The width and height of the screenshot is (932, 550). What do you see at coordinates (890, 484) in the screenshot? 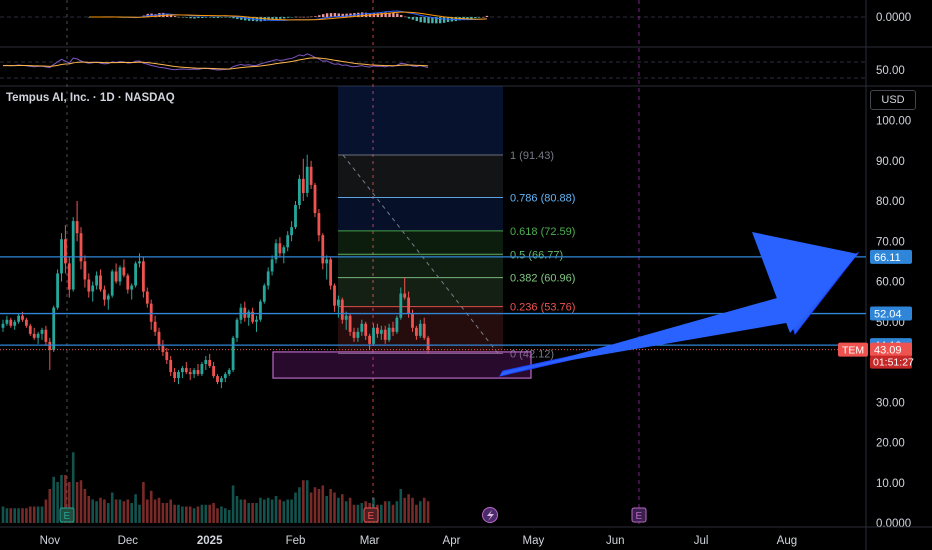
I see `price-tick-label: 10.00` at bounding box center [890, 484].